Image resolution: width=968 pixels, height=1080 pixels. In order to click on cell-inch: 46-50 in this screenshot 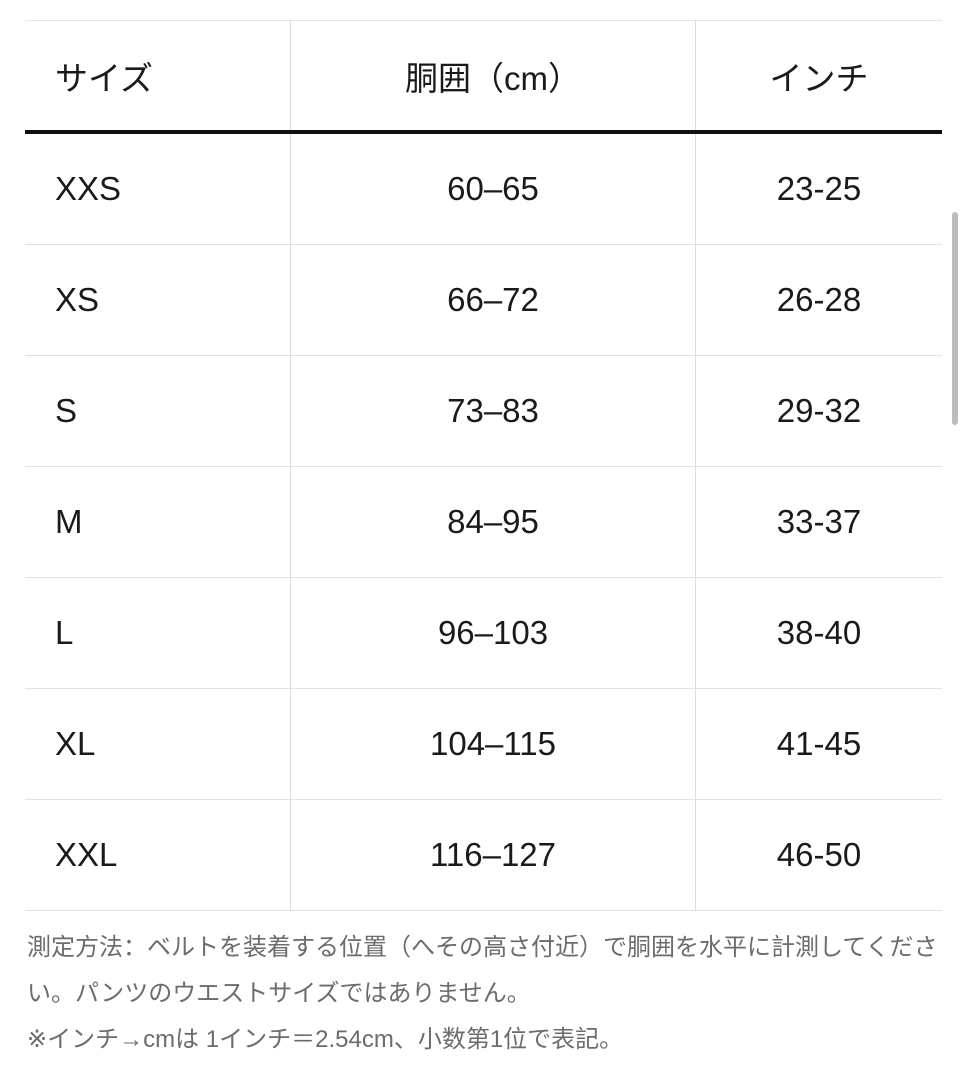, I will do `click(819, 854)`.